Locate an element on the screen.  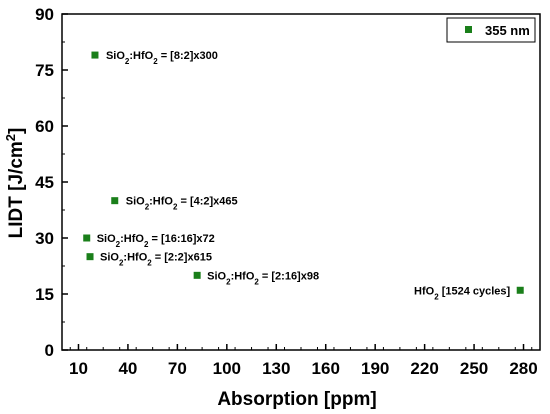
point-annotation: HfO2 [1524 cycles] is located at coordinates (462, 293).